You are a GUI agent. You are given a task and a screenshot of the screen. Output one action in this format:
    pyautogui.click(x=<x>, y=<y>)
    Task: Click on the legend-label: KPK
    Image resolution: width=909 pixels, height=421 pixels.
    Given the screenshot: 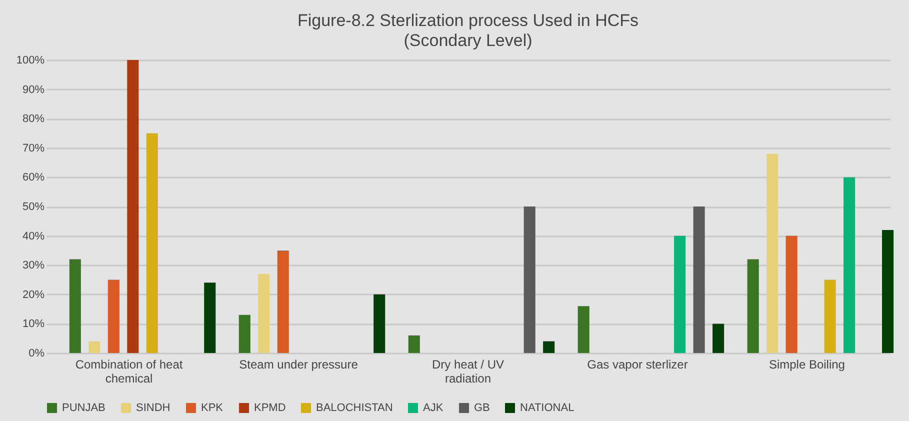 What is the action you would take?
    pyautogui.click(x=212, y=408)
    